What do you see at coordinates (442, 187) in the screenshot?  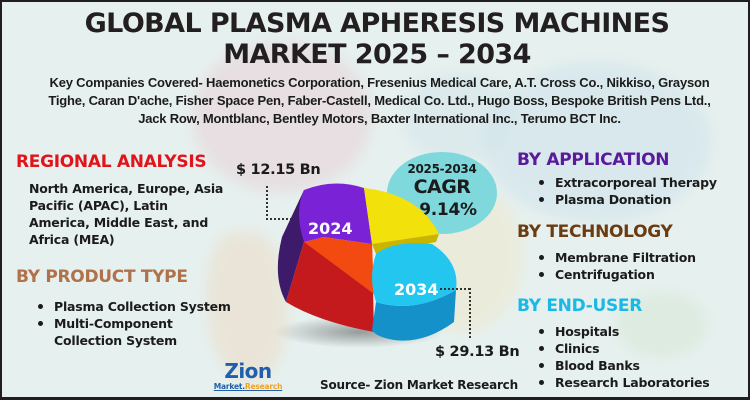 I see `cagr-label: CAGR` at bounding box center [442, 187].